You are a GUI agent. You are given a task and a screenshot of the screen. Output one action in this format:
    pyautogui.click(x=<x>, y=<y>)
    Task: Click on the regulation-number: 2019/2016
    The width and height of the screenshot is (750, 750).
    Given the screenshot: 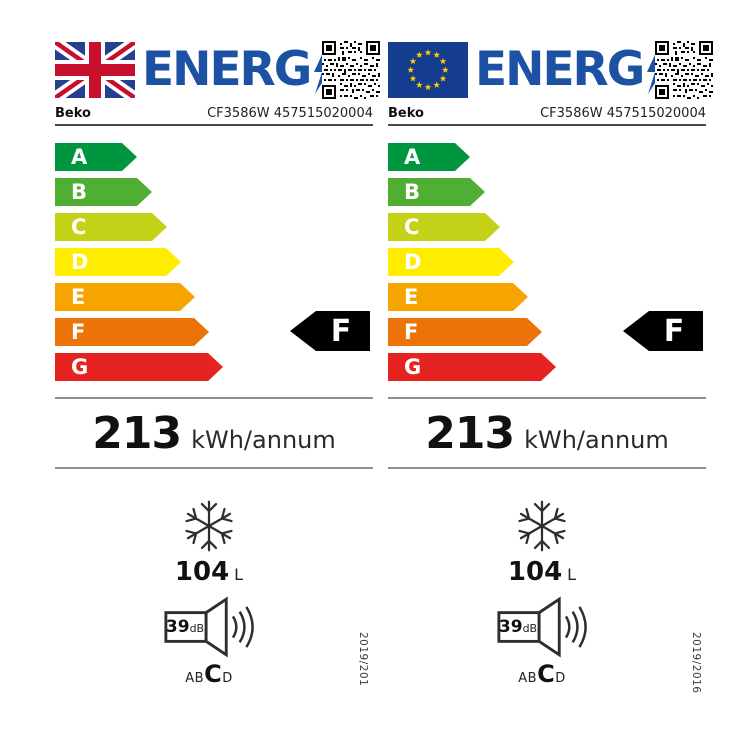 What is the action you would take?
    pyautogui.click(x=696, y=663)
    